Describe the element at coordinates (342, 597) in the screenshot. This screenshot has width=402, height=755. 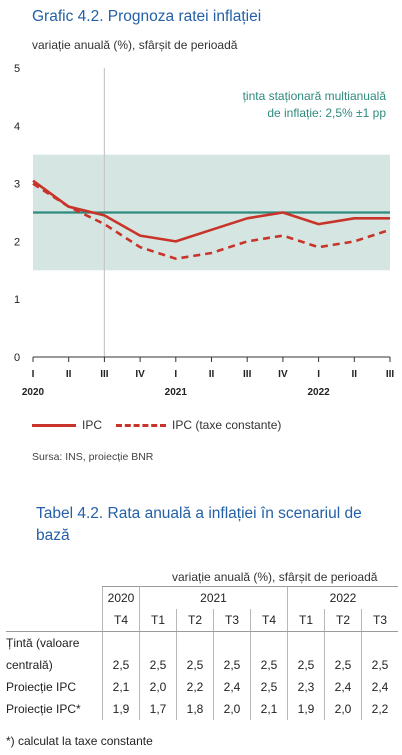
I see `year-cell-2022: 2022` at that location.